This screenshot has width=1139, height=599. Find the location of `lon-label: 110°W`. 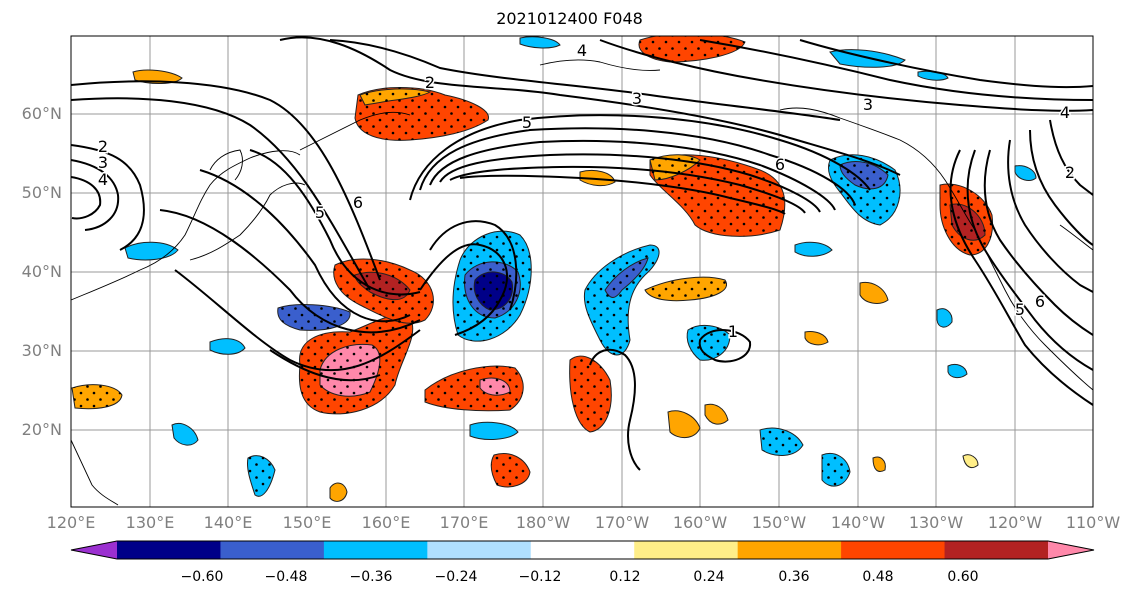

lon-label: 110°W is located at coordinates (1093, 522).